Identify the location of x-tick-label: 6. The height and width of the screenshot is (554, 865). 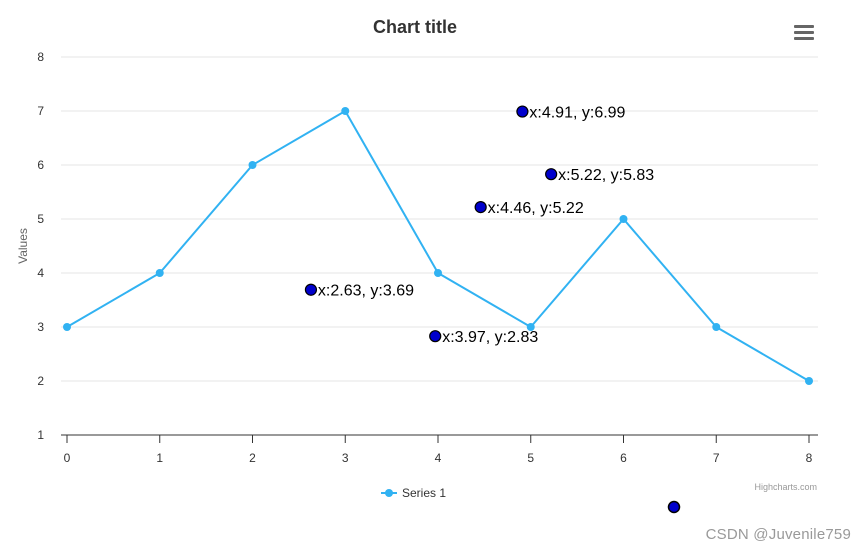
(623, 458).